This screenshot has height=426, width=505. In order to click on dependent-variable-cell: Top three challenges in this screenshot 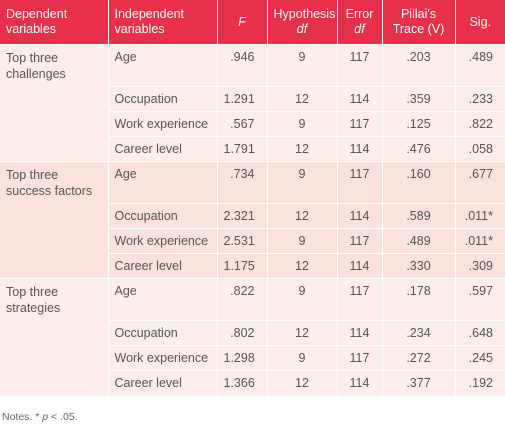, I will do `click(54, 103)`.